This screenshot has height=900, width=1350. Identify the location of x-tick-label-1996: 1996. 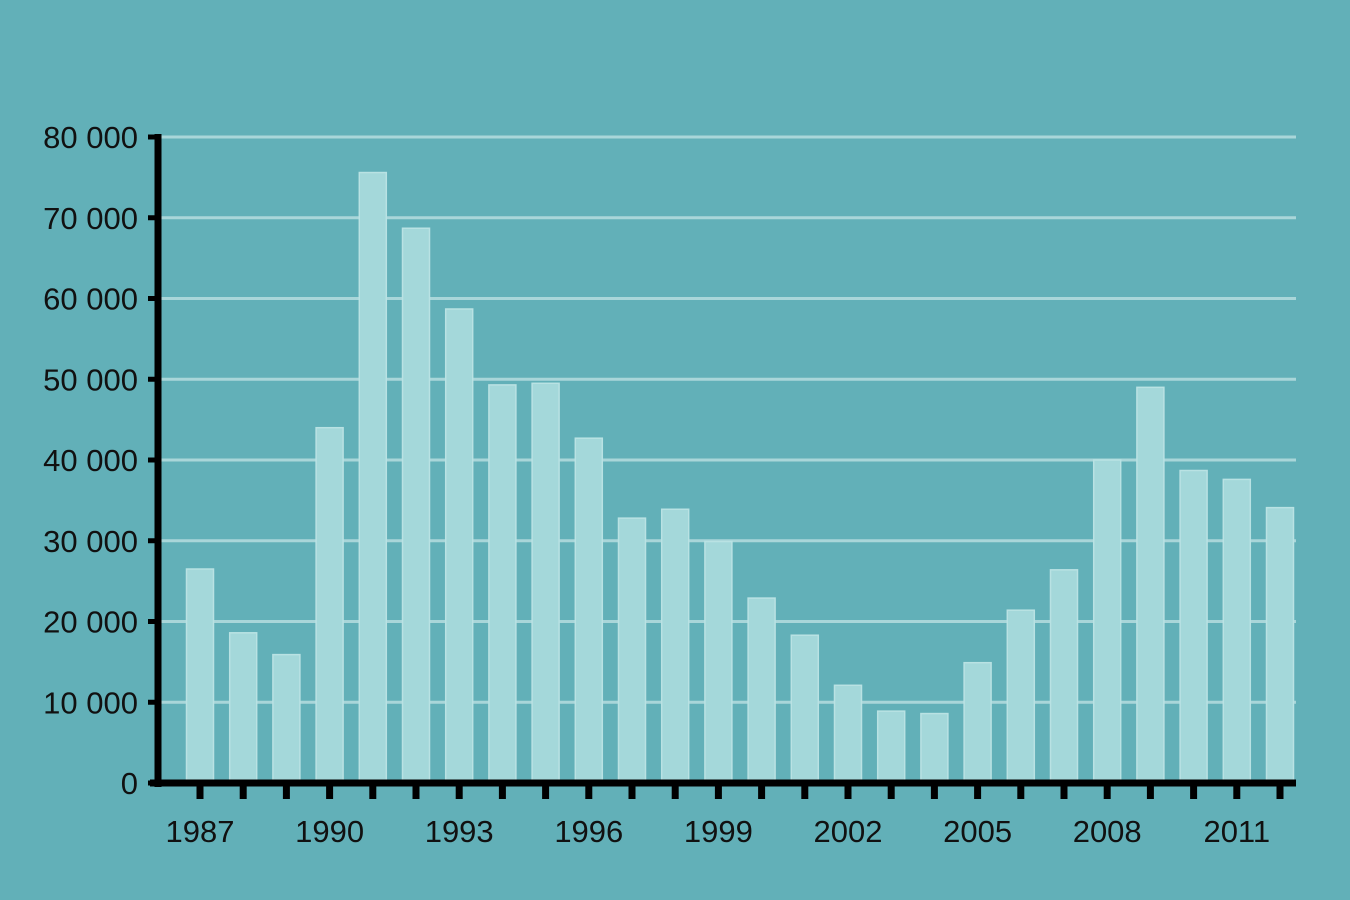
(588, 831).